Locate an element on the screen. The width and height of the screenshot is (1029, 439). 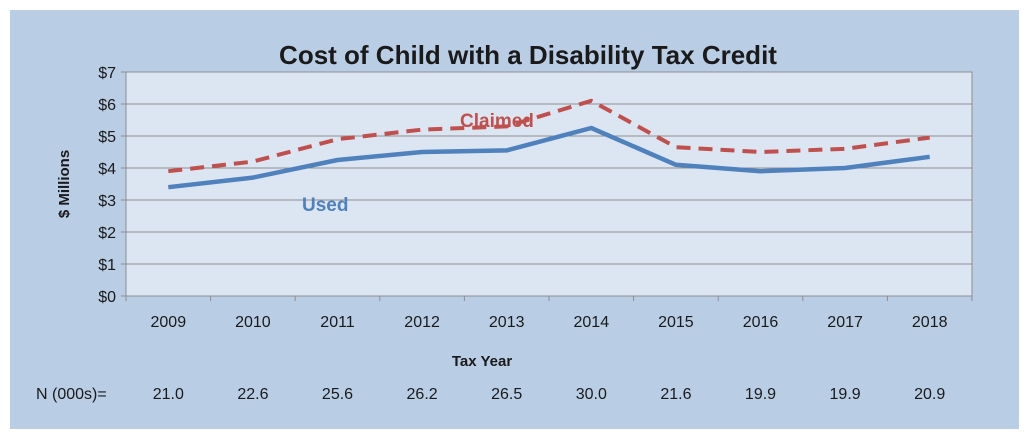
n-value: 25.6 is located at coordinates (337, 394).